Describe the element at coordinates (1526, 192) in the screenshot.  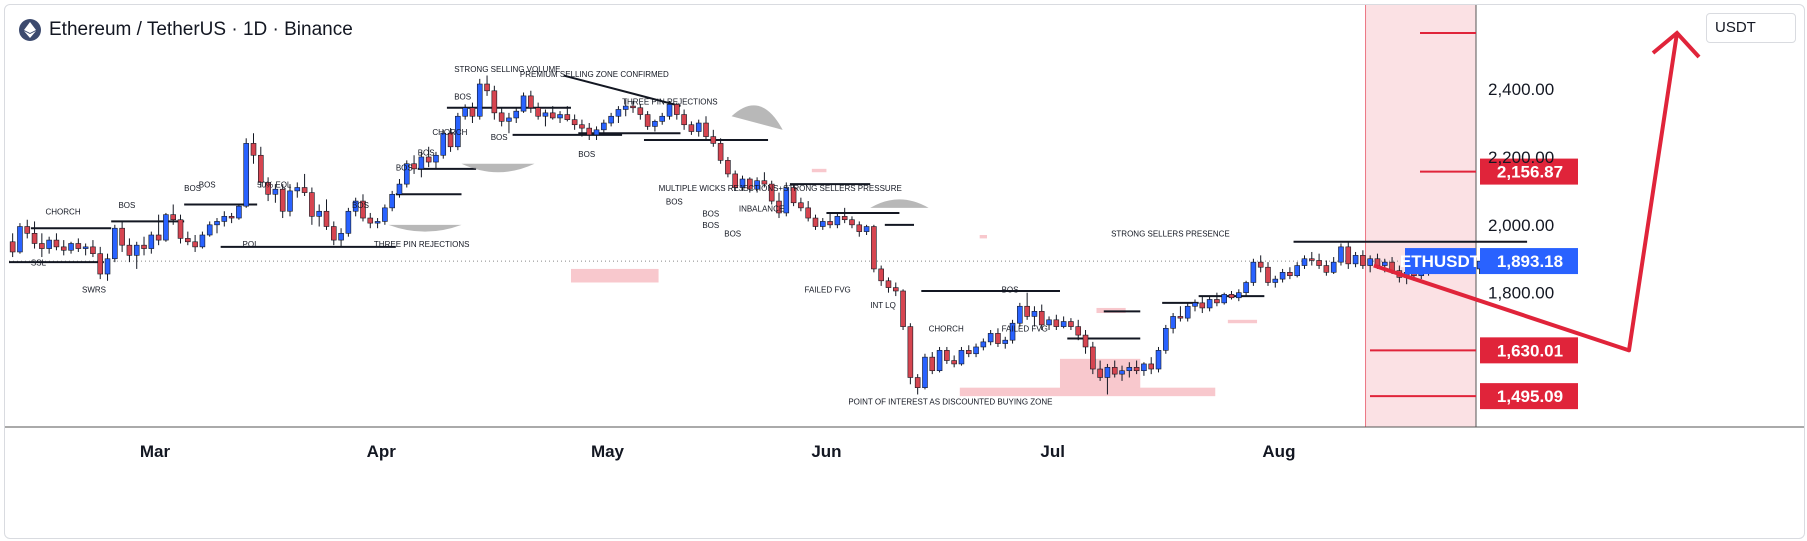
I see `projection-arrow` at that location.